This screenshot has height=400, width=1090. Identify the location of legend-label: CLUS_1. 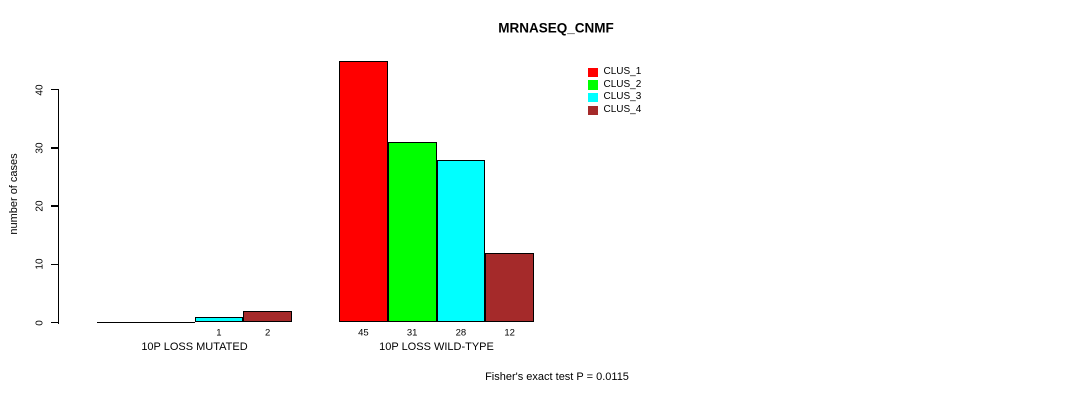
(622, 71).